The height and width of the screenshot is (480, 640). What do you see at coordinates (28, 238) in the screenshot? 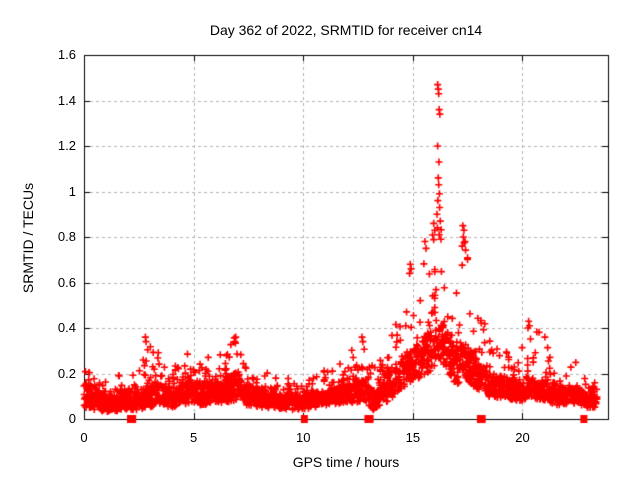
I see `y-axis-label: SRMTID / TECUs` at bounding box center [28, 238].